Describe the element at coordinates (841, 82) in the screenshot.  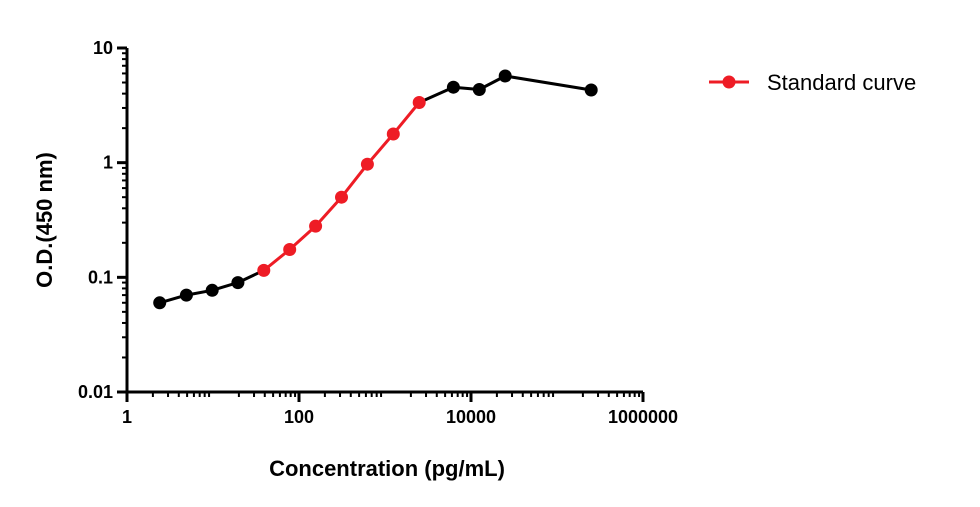
I see `legend-label: Standard curve` at that location.